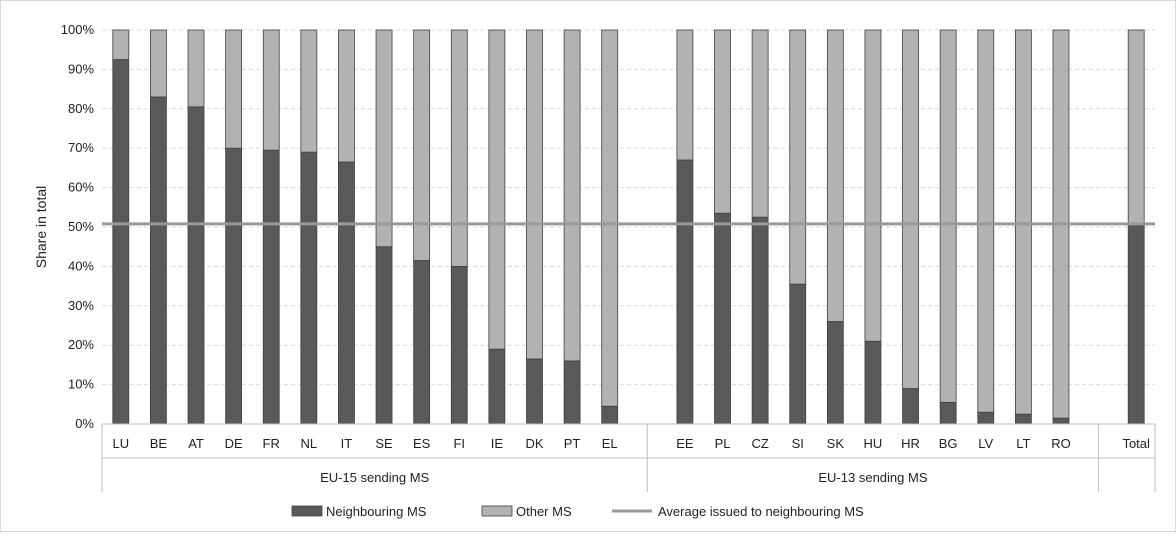 Image resolution: width=1176 pixels, height=537 pixels. I want to click on y-axis-label: Share in total, so click(41, 227).